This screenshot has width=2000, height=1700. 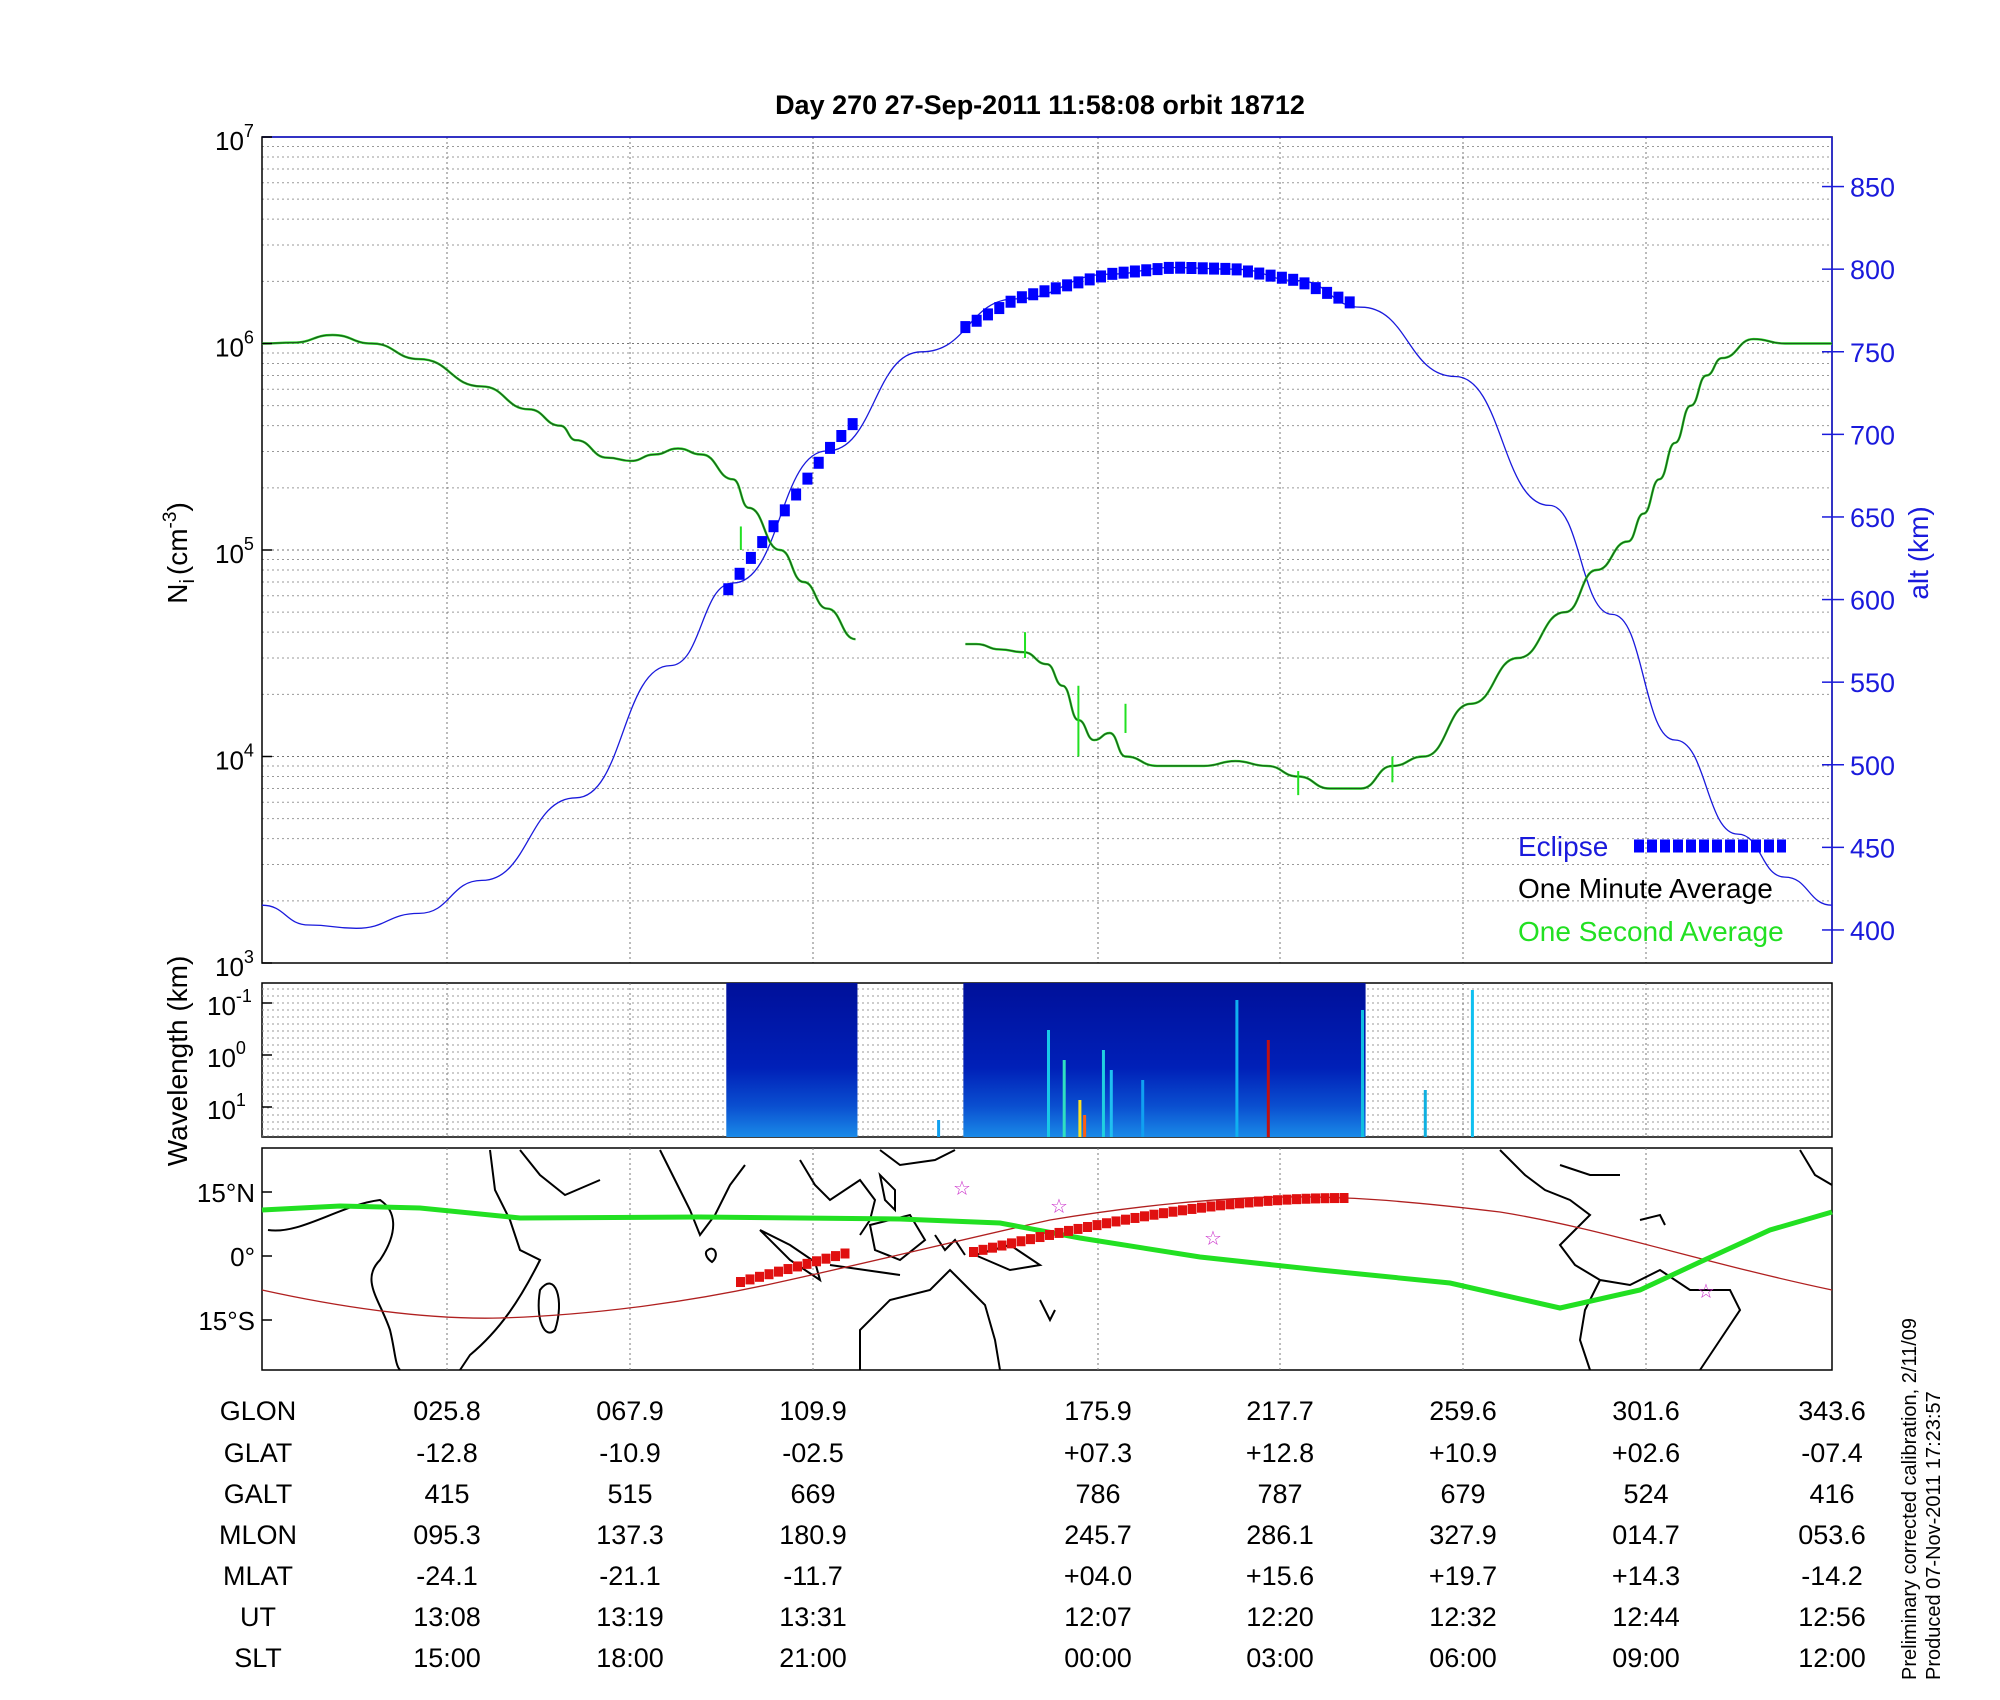 I want to click on table-cell: -21.1, so click(x=630, y=1576).